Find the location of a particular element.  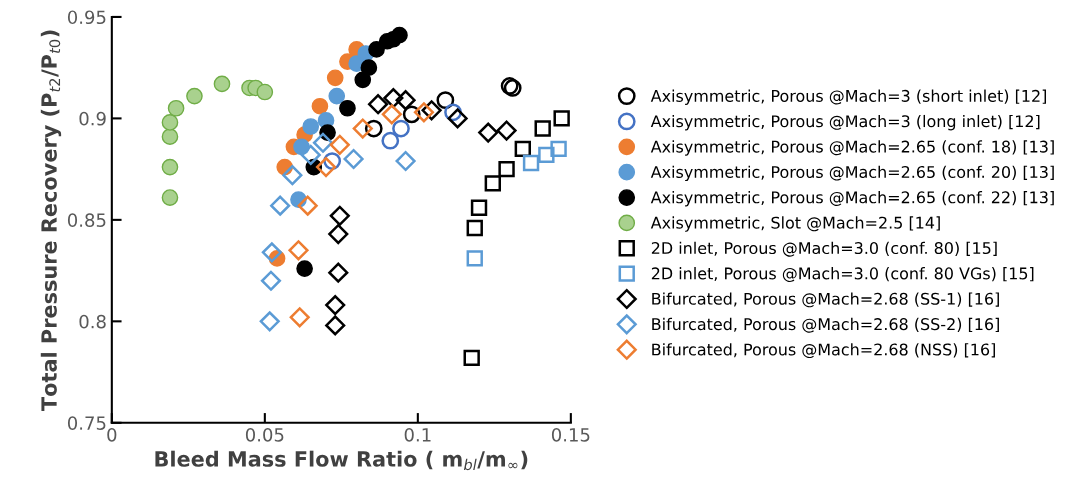

legend-label: Axisymmetric, Porous @Mach=2.65 (conf. 20) [13] is located at coordinates (852, 173).